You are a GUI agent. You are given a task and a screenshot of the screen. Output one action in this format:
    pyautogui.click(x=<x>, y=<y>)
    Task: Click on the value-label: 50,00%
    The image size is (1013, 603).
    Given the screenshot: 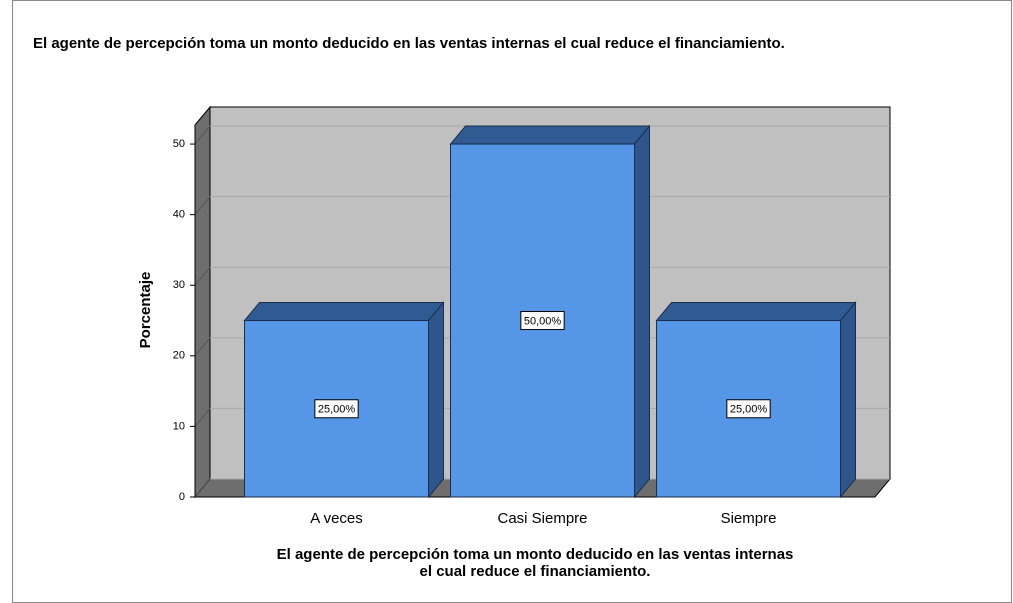 What is the action you would take?
    pyautogui.click(x=542, y=321)
    